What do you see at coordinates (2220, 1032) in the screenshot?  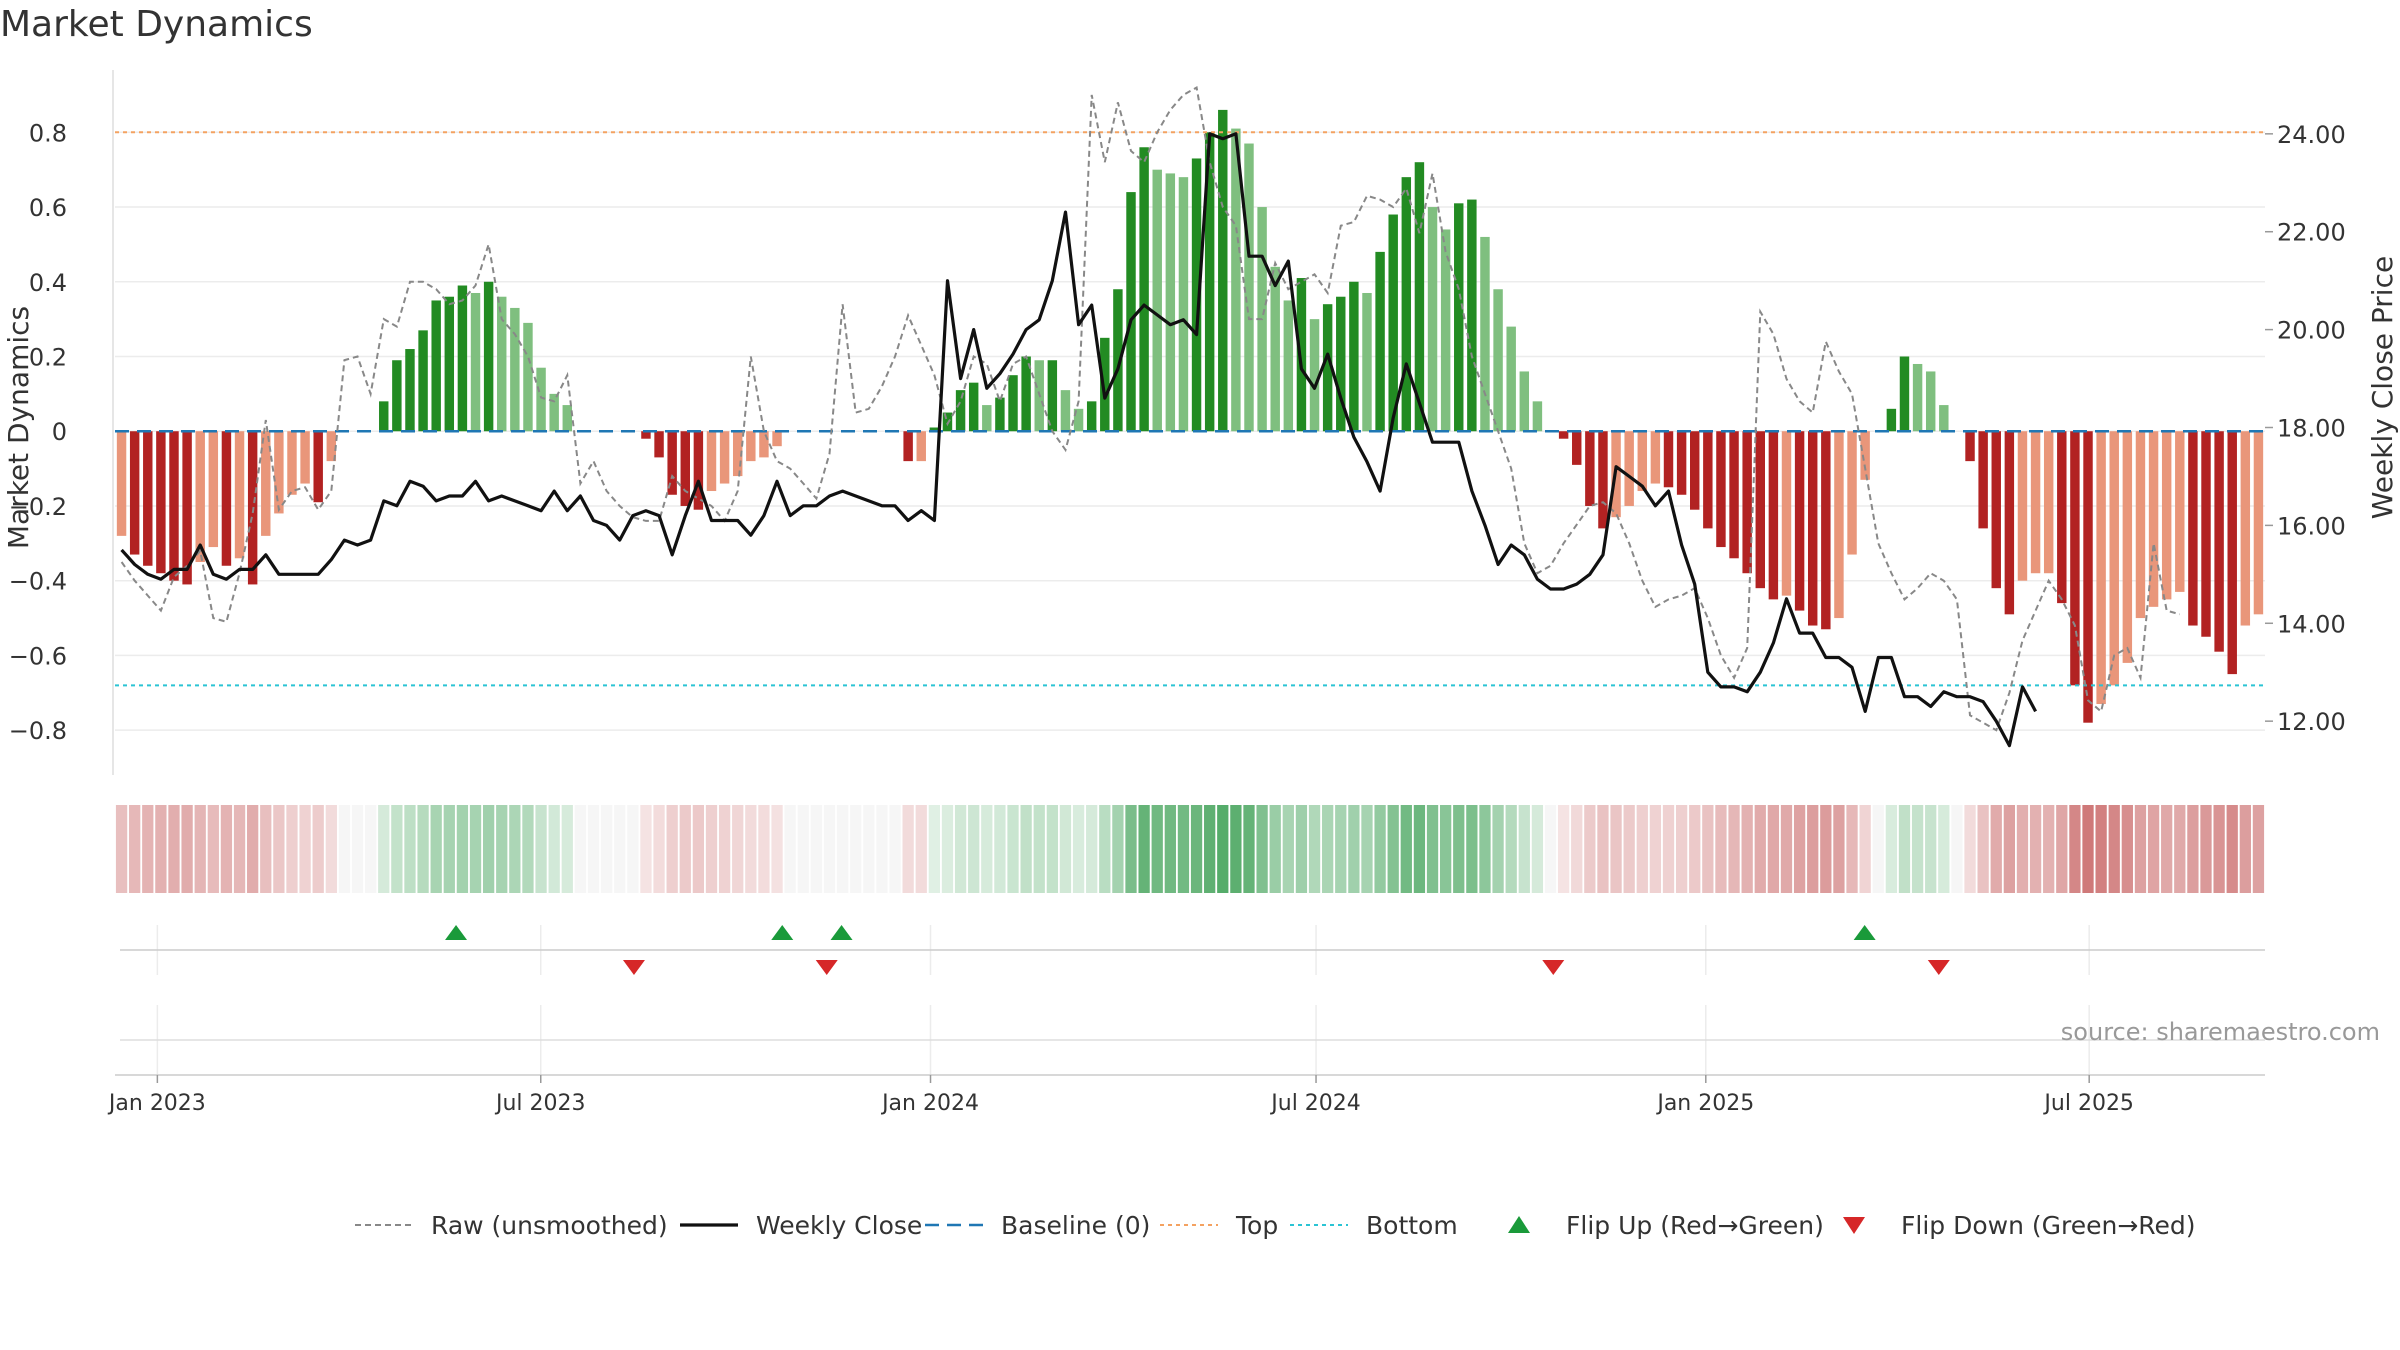 I see `source-text: source: sharemaestro.com` at bounding box center [2220, 1032].